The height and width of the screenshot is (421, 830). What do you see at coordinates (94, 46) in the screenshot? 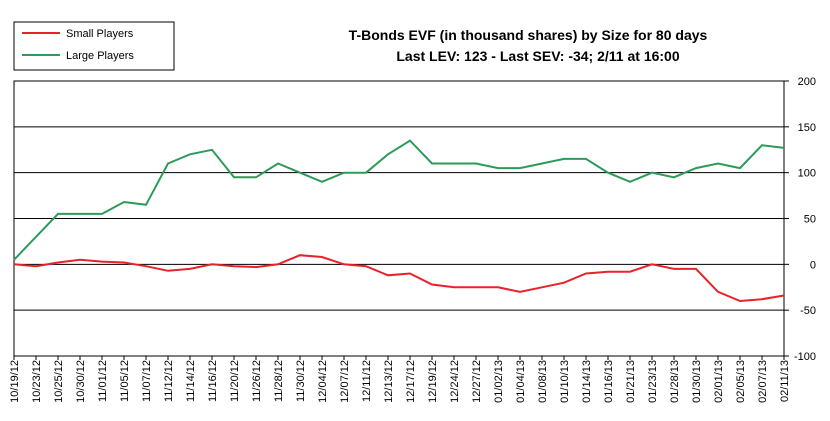
I see `legend` at bounding box center [94, 46].